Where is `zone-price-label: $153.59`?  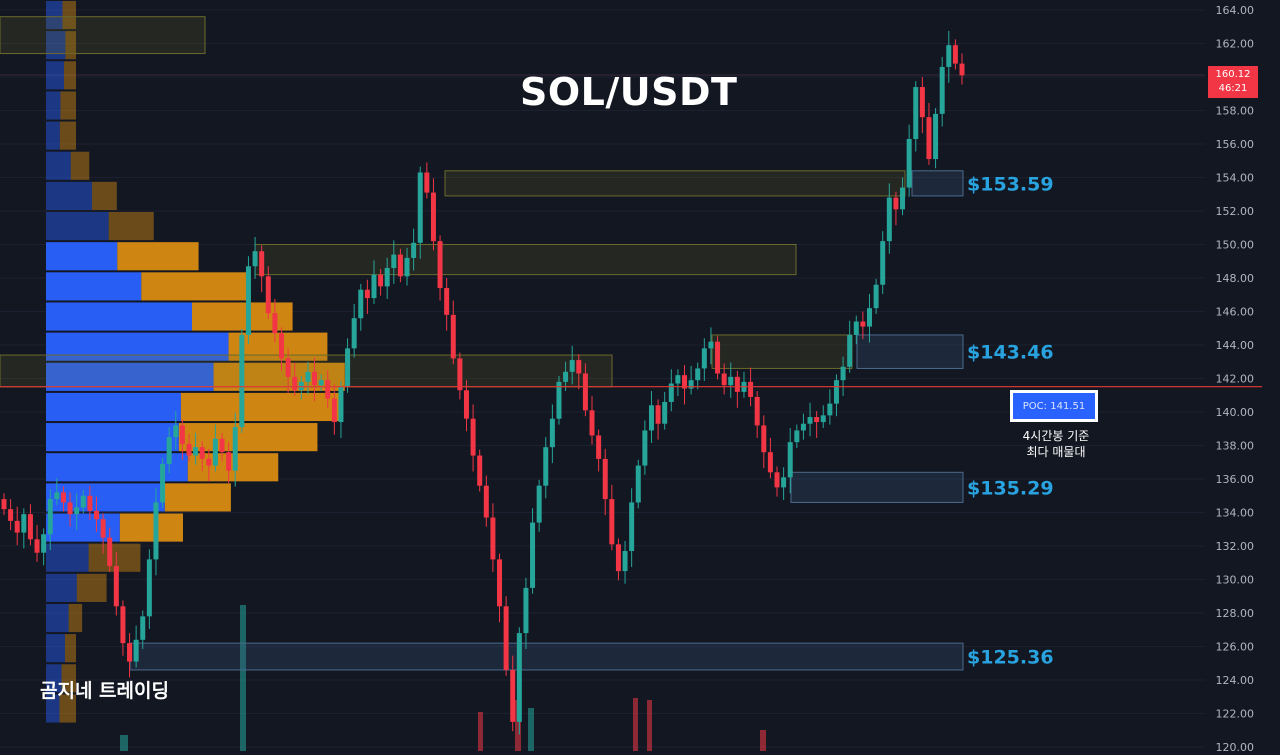
zone-price-label: $153.59 is located at coordinates (1010, 184).